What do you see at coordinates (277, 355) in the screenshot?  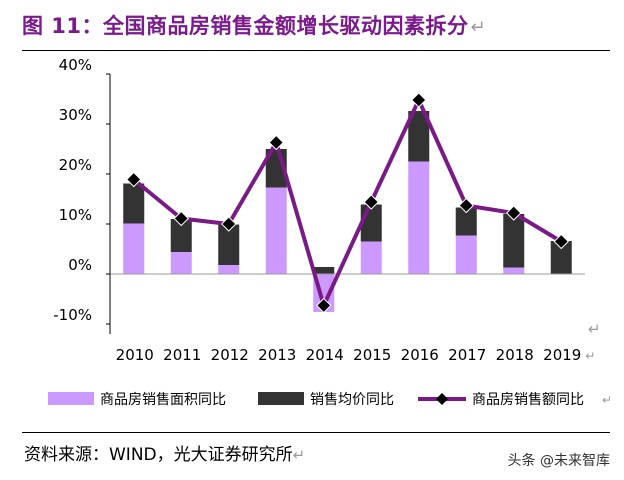 I see `x-tick-label: 2013` at bounding box center [277, 355].